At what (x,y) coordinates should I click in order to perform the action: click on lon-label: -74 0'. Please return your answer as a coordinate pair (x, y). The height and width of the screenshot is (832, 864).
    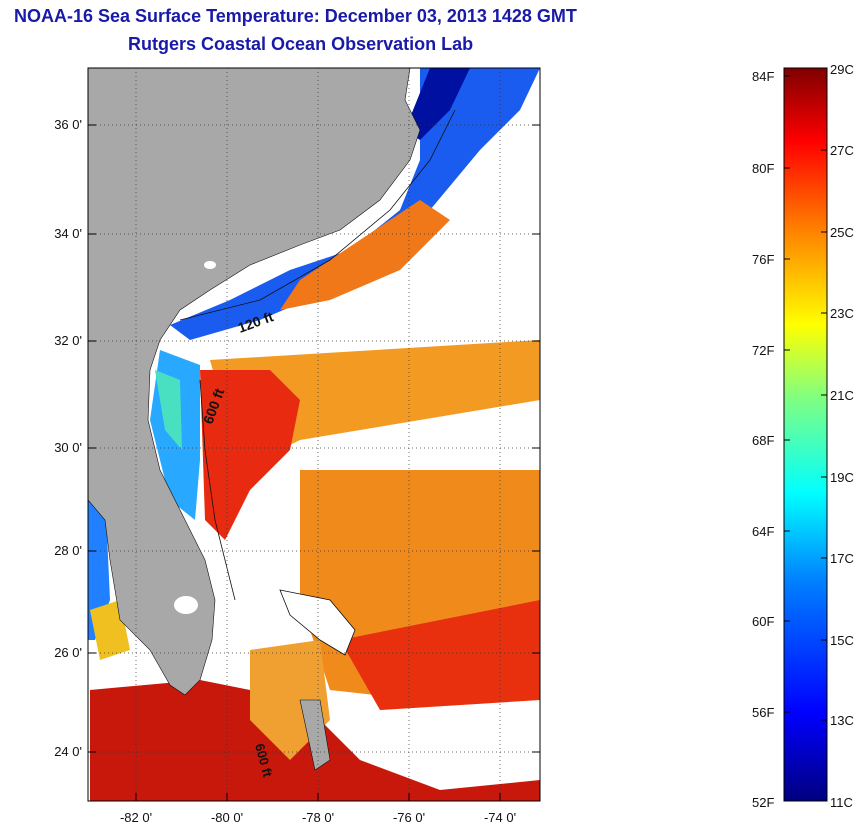
    Looking at the image, I should click on (500, 817).